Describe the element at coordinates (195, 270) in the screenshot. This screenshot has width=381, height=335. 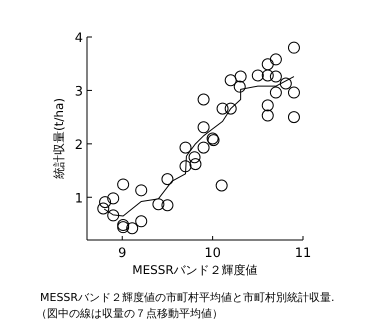
I see `x-axis-title: MESSRバンド２輝度値` at that location.